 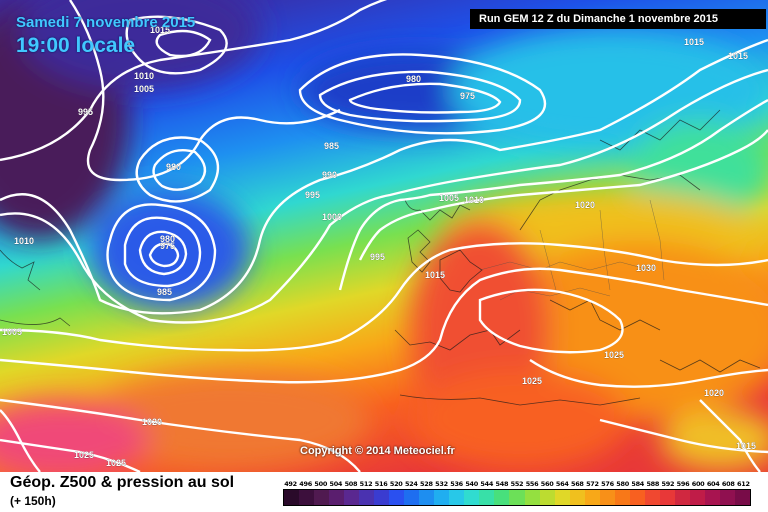 I want to click on forecast-time: 19:00 locale, so click(x=76, y=45).